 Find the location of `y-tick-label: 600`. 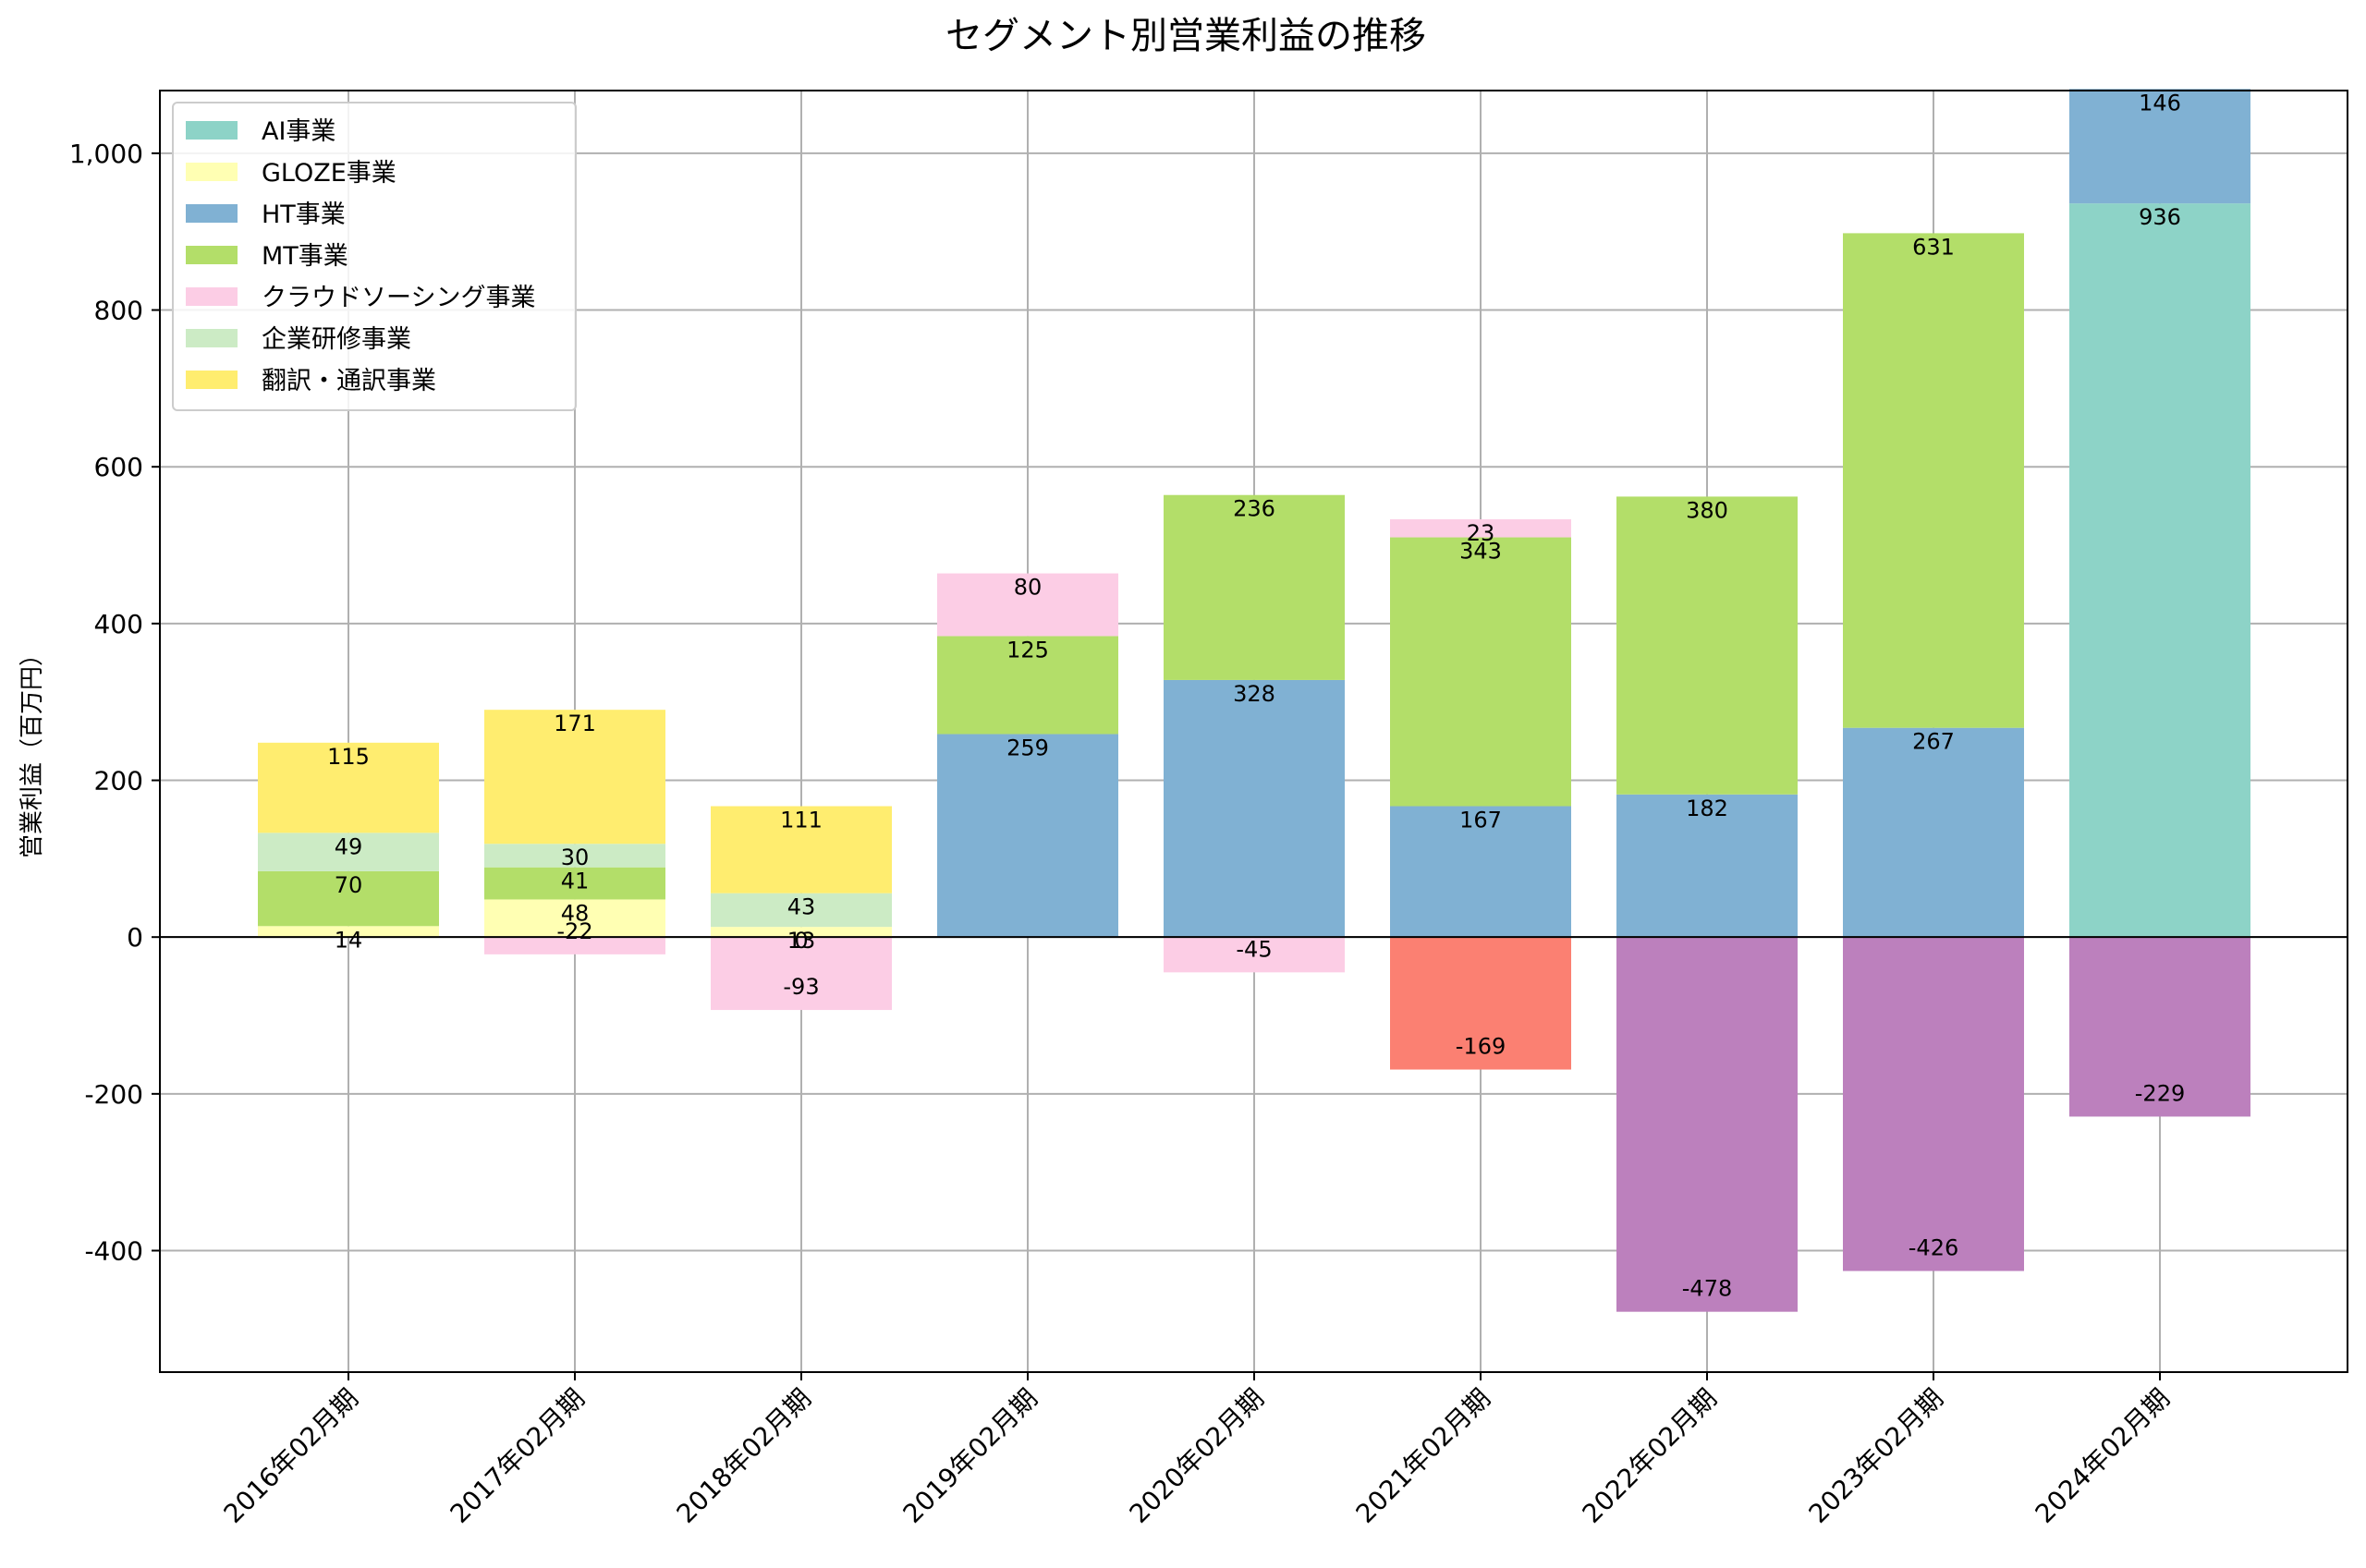

y-tick-label: 600 is located at coordinates (119, 467).